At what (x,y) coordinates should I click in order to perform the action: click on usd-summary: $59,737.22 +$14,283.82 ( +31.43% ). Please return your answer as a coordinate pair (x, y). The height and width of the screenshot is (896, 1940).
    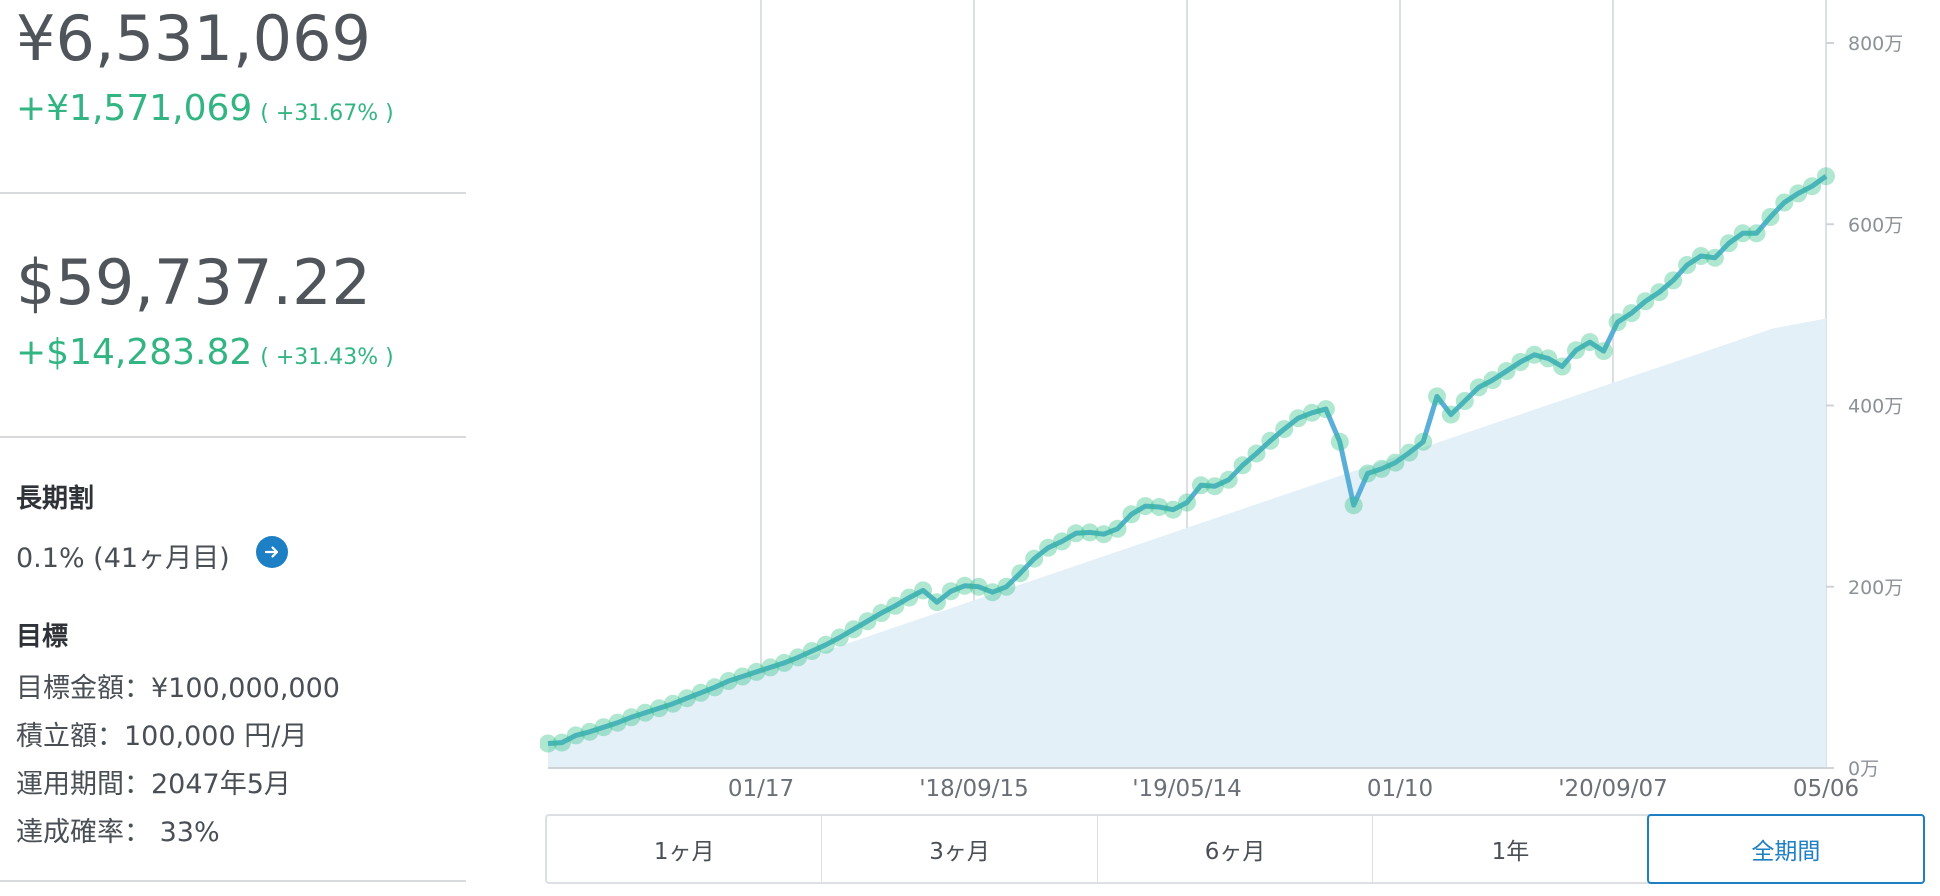
    Looking at the image, I should click on (205, 310).